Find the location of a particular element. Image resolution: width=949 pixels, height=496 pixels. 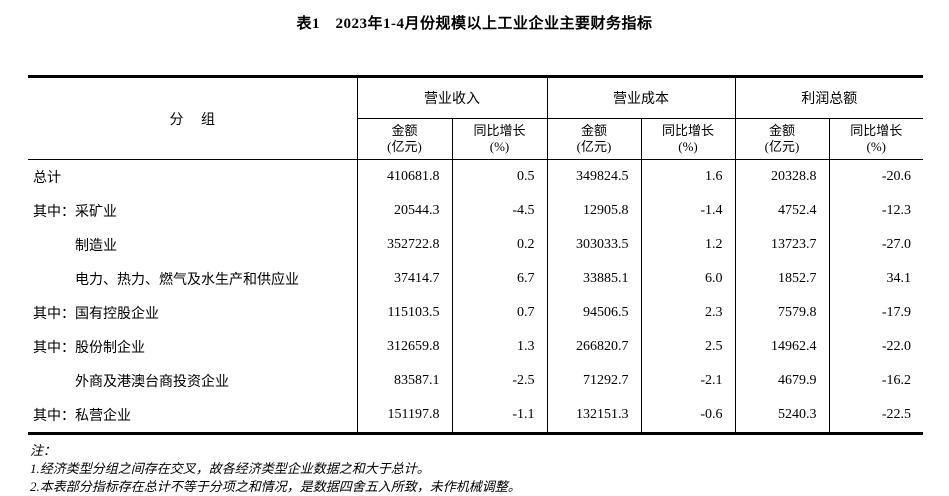

value-cell: 410681.8 is located at coordinates (404, 176).